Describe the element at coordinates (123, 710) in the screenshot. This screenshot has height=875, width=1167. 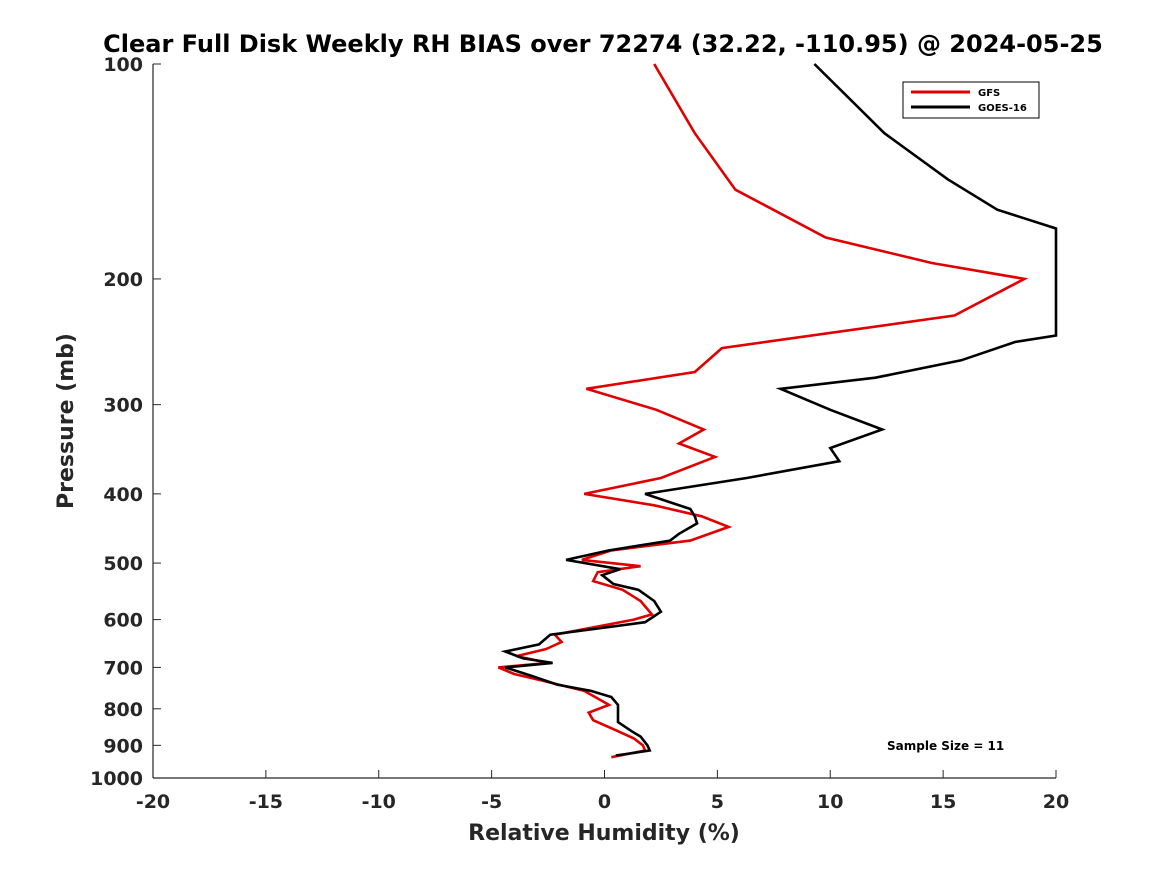
I see `y-tick-label-7: 800` at that location.